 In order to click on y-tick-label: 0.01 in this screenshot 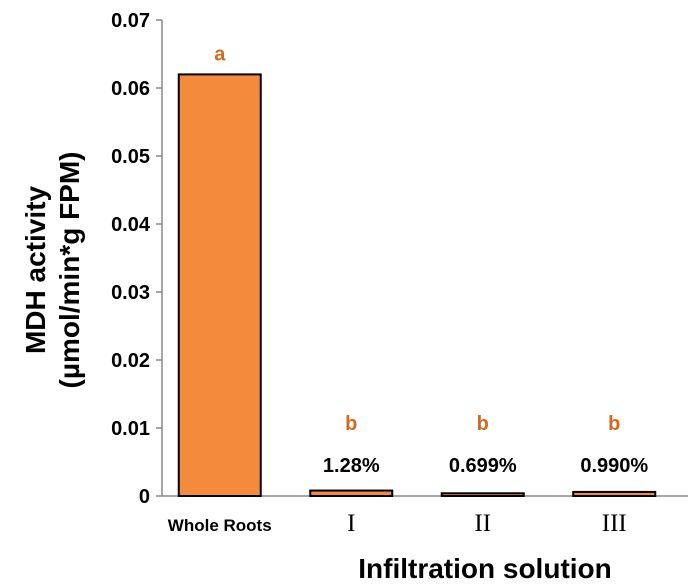, I will do `click(130, 429)`.